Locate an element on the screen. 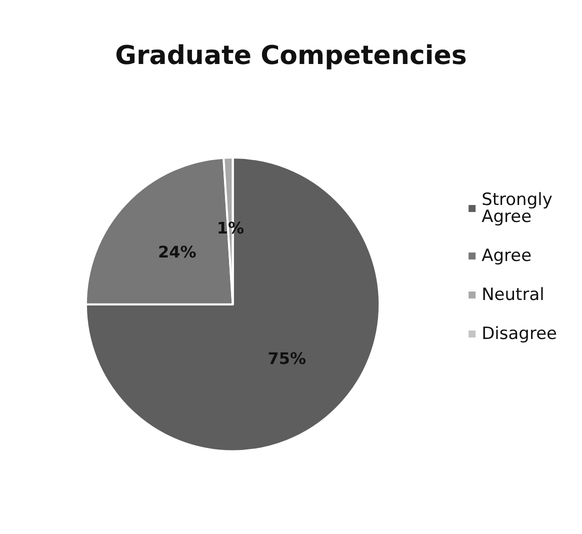 The height and width of the screenshot is (534, 582). legend-label: Agree is located at coordinates (507, 256).